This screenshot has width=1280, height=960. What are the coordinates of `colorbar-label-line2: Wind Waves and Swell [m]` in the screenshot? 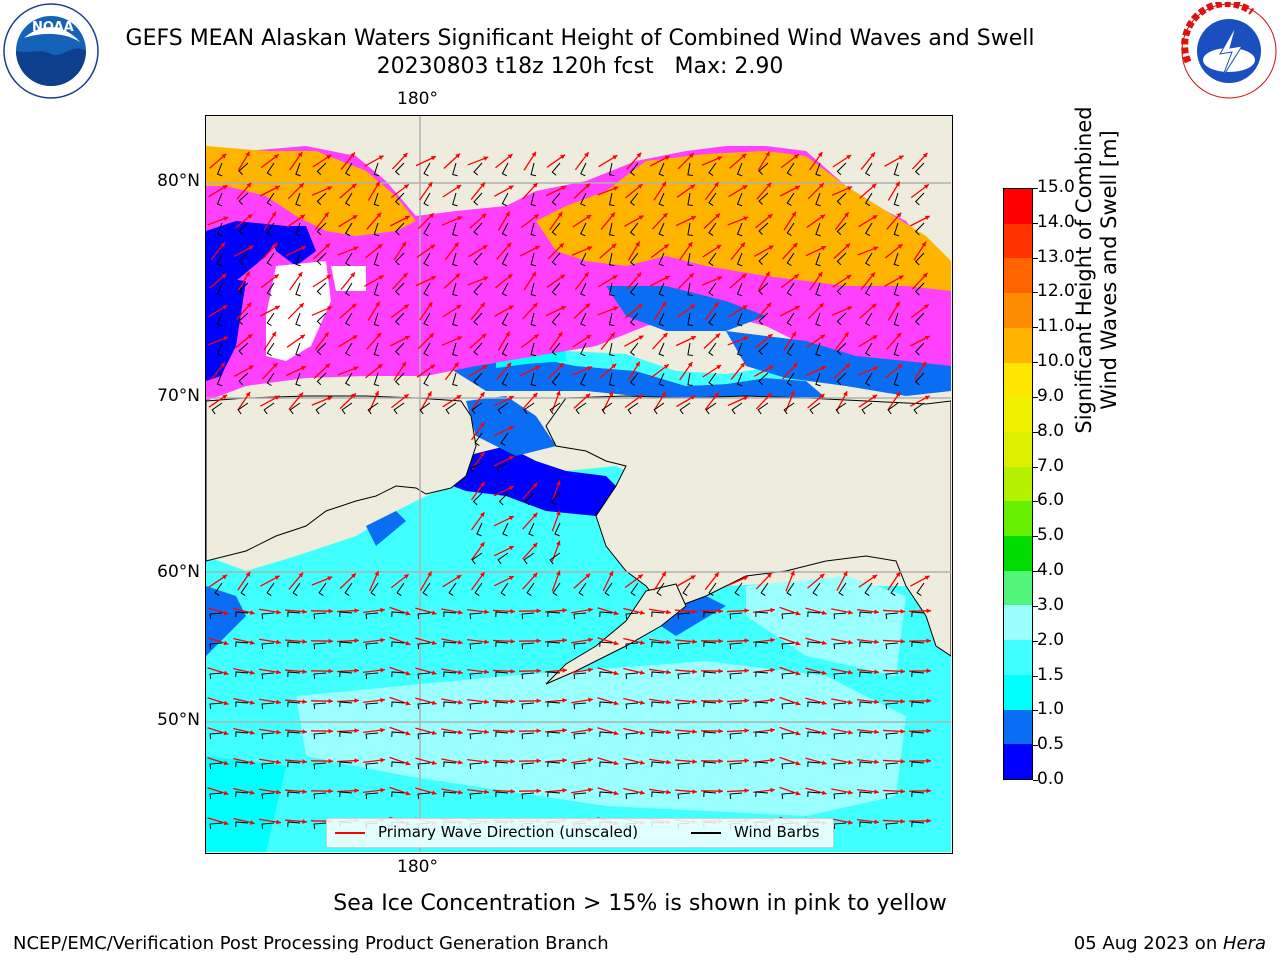 It's located at (1109, 270).